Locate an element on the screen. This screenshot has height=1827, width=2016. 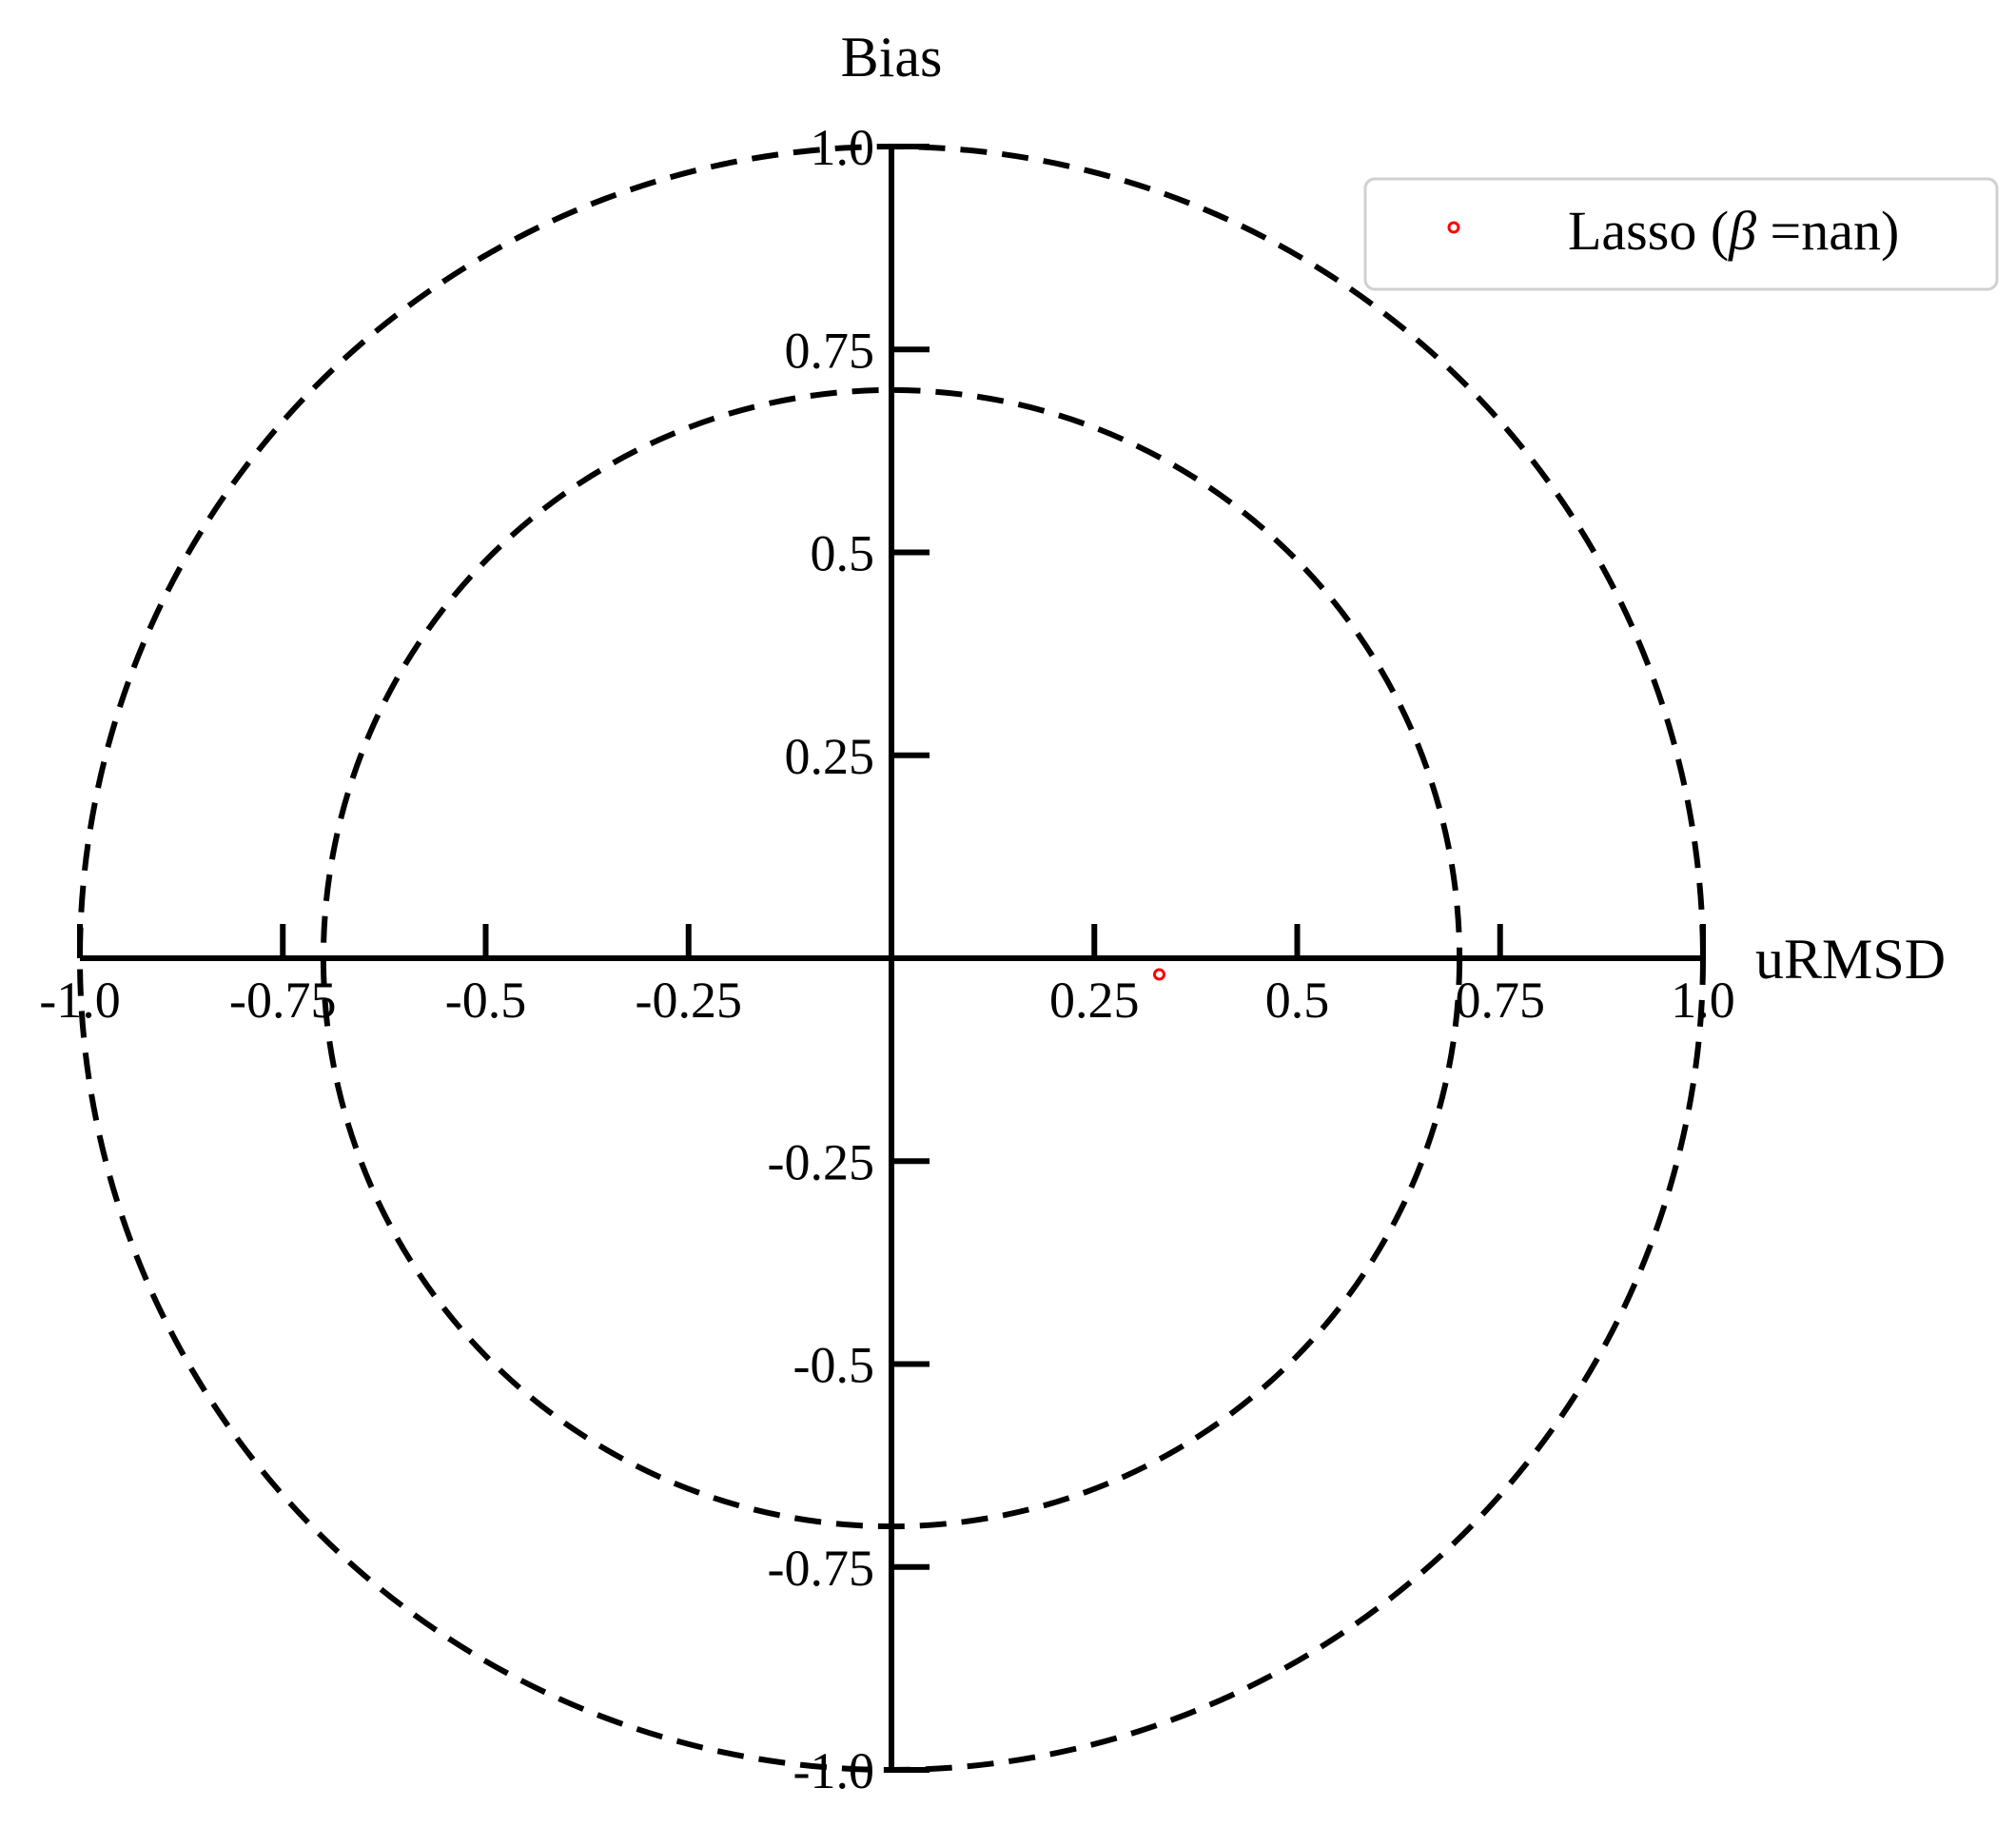
x-axis-label: uRMSD is located at coordinates (1850, 959).